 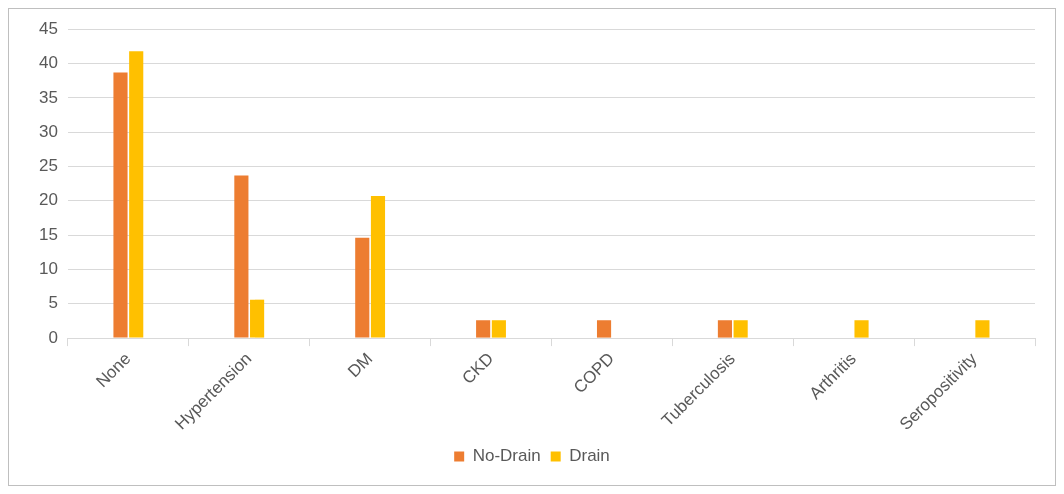 I want to click on legend-label: No-Drain, so click(x=506, y=456).